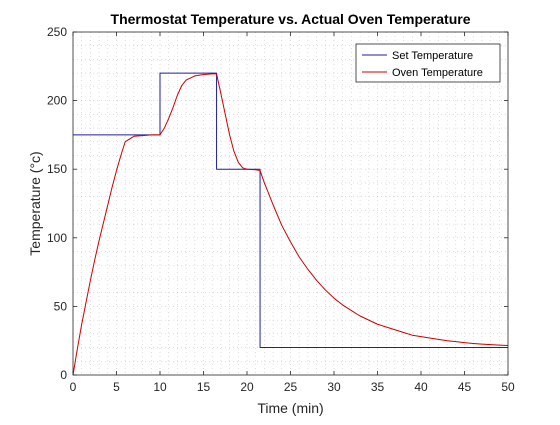 The width and height of the screenshot is (560, 425). What do you see at coordinates (437, 73) in the screenshot?
I see `legend-label-oven-temperature: Oven Temperature` at bounding box center [437, 73].